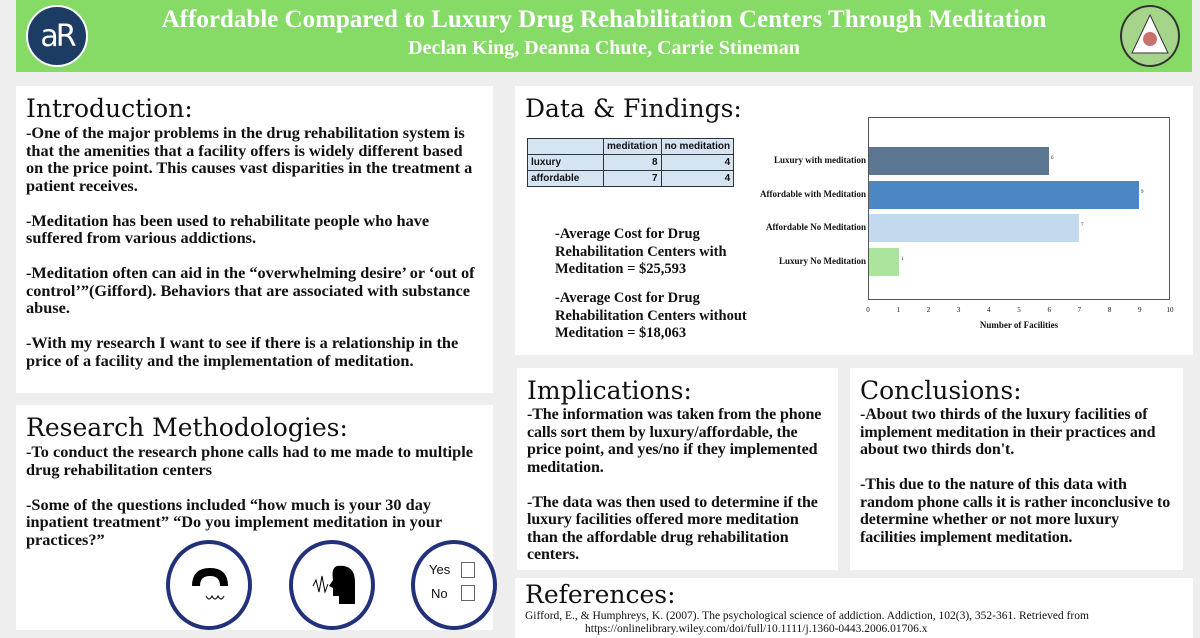  Describe the element at coordinates (439, 593) in the screenshot. I see `no-label: No` at that location.